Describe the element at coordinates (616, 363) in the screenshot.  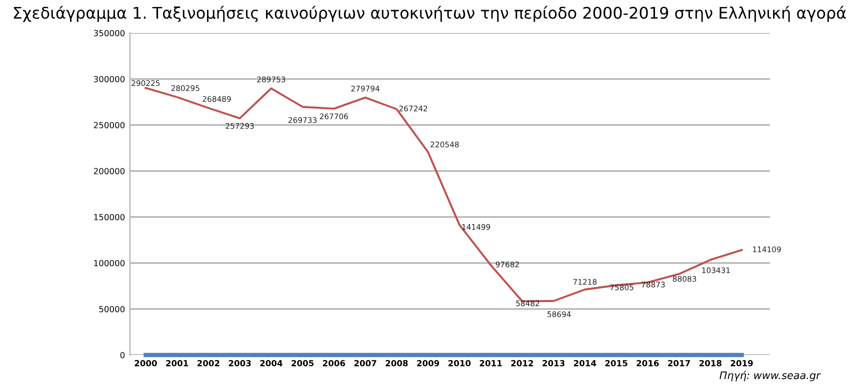
I see `x-tick-label: 2015` at that location.